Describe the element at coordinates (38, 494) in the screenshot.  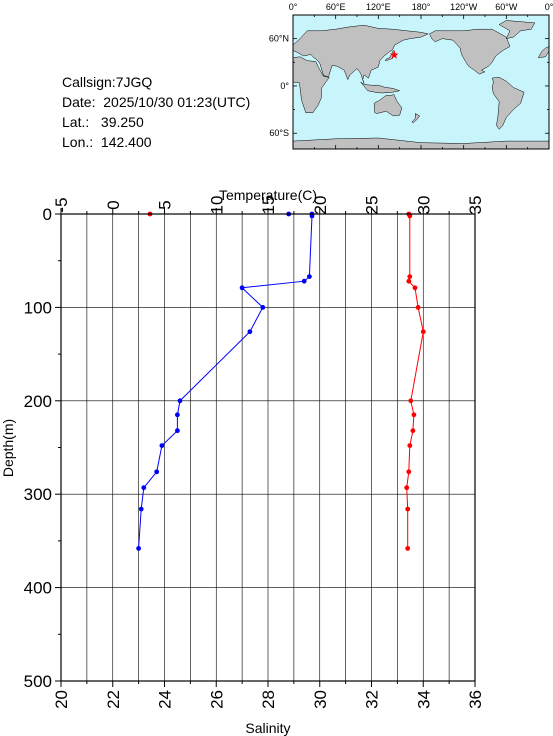
I see `depth-tick-label: 300` at that location.